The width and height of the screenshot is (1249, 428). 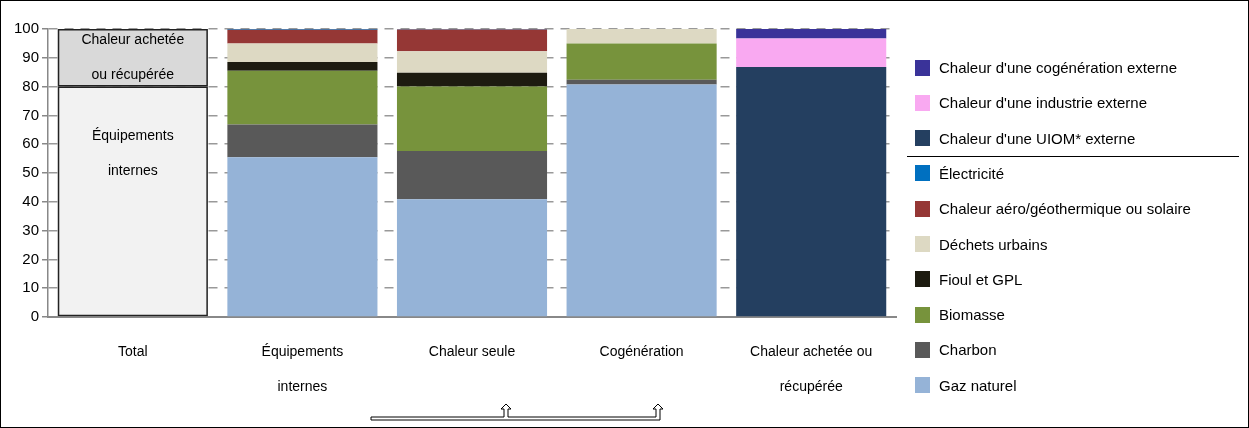 What do you see at coordinates (811, 369) in the screenshot?
I see `category-label: Chaleur achetée ou récupérée` at bounding box center [811, 369].